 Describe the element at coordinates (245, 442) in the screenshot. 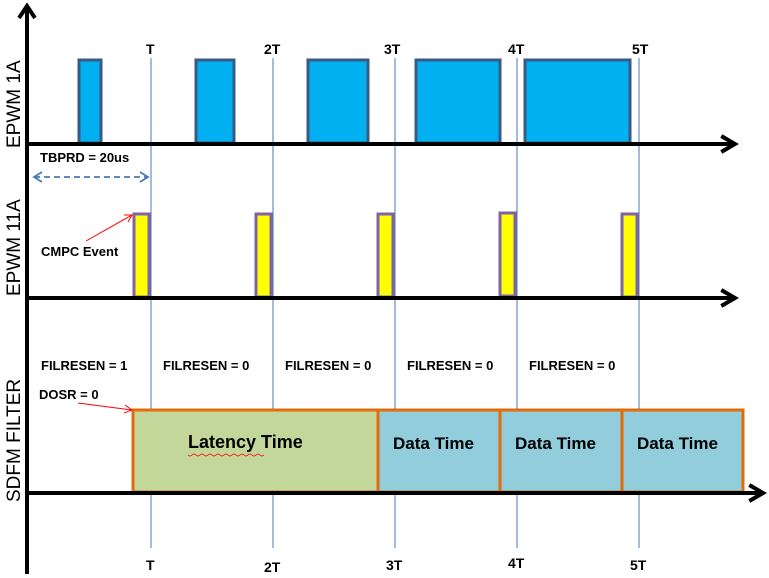

I see `latency-window-label: Latency Time` at that location.